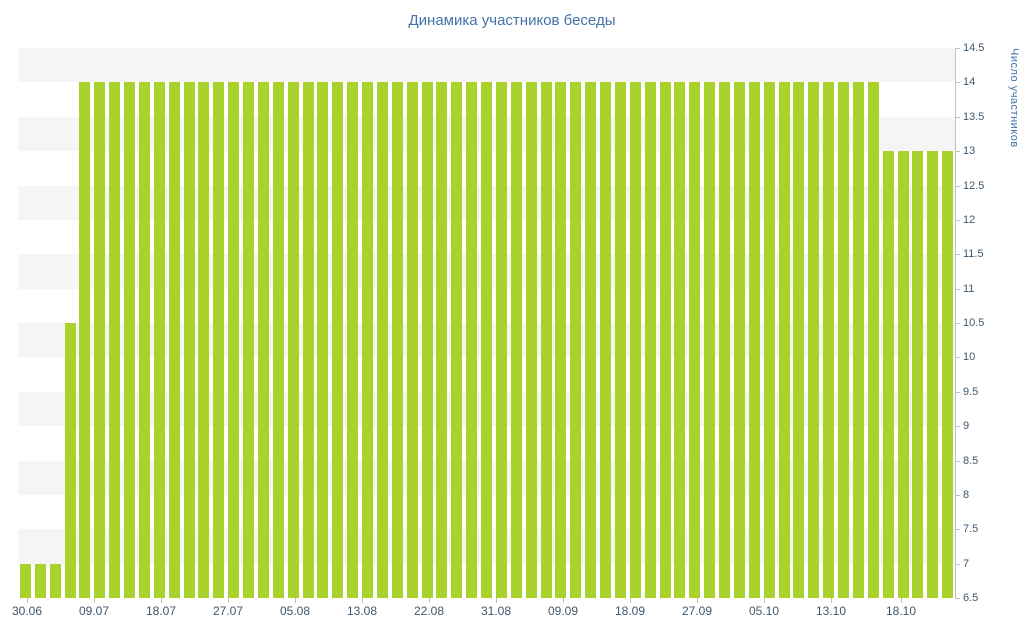 The image size is (1024, 640). What do you see at coordinates (969, 151) in the screenshot?
I see `y-tick-label: 13` at bounding box center [969, 151].